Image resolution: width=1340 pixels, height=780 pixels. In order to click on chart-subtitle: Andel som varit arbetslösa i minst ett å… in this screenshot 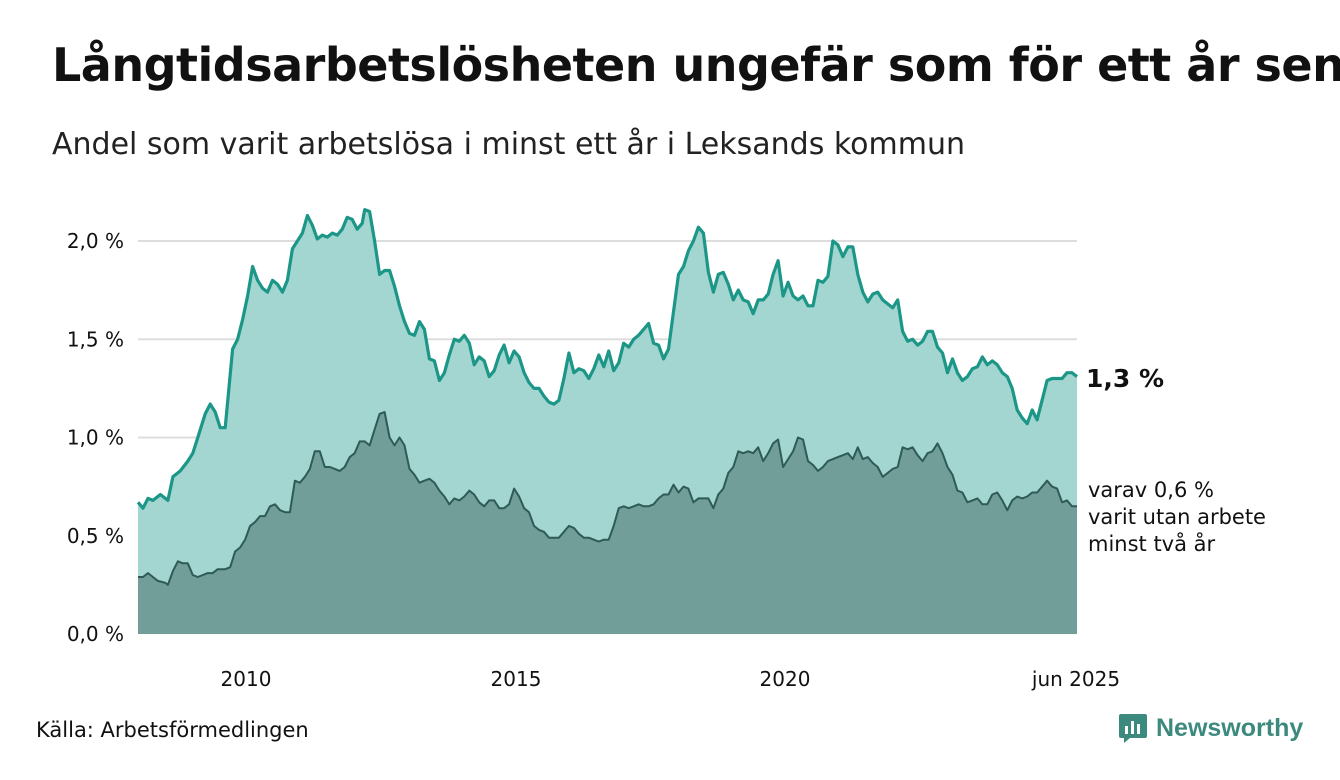, I will do `click(509, 144)`.